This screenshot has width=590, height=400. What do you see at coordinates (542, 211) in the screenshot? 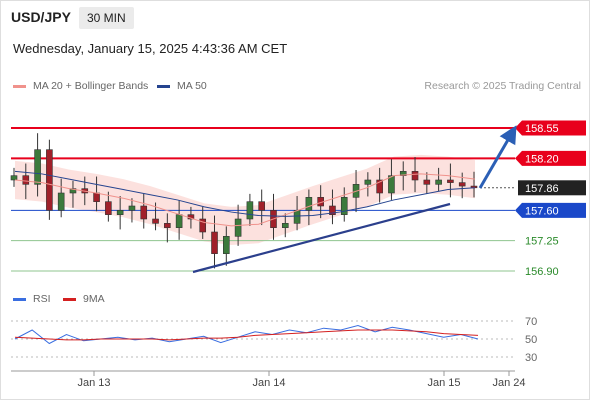
I see `support-level-label: 157.60` at bounding box center [542, 211].